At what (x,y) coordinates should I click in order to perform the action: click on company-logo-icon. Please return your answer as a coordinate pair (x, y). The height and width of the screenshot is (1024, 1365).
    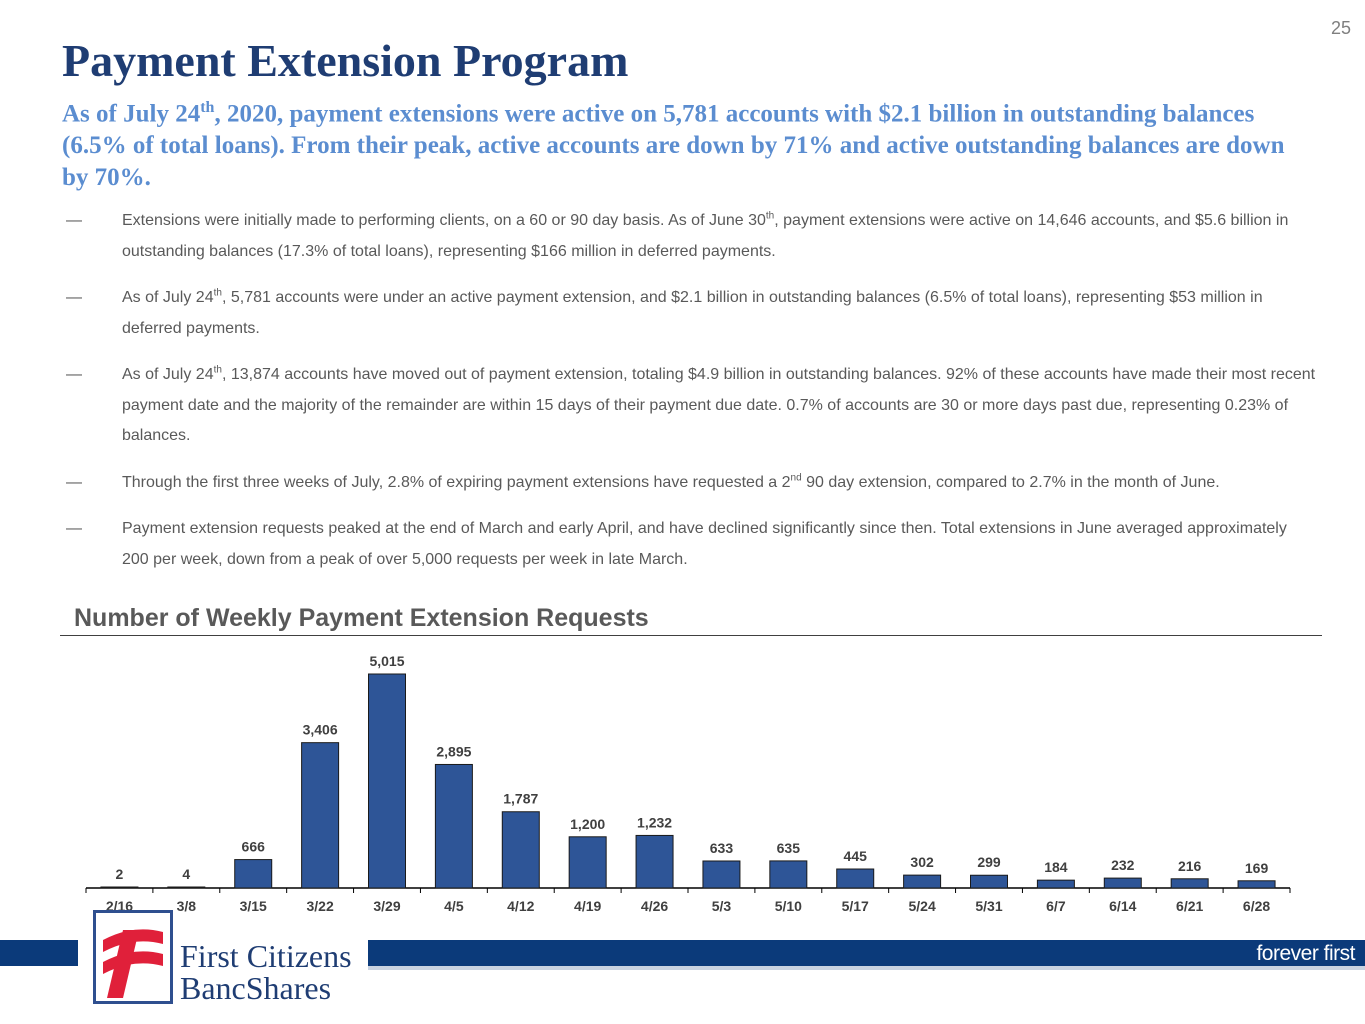
    Looking at the image, I should click on (133, 957).